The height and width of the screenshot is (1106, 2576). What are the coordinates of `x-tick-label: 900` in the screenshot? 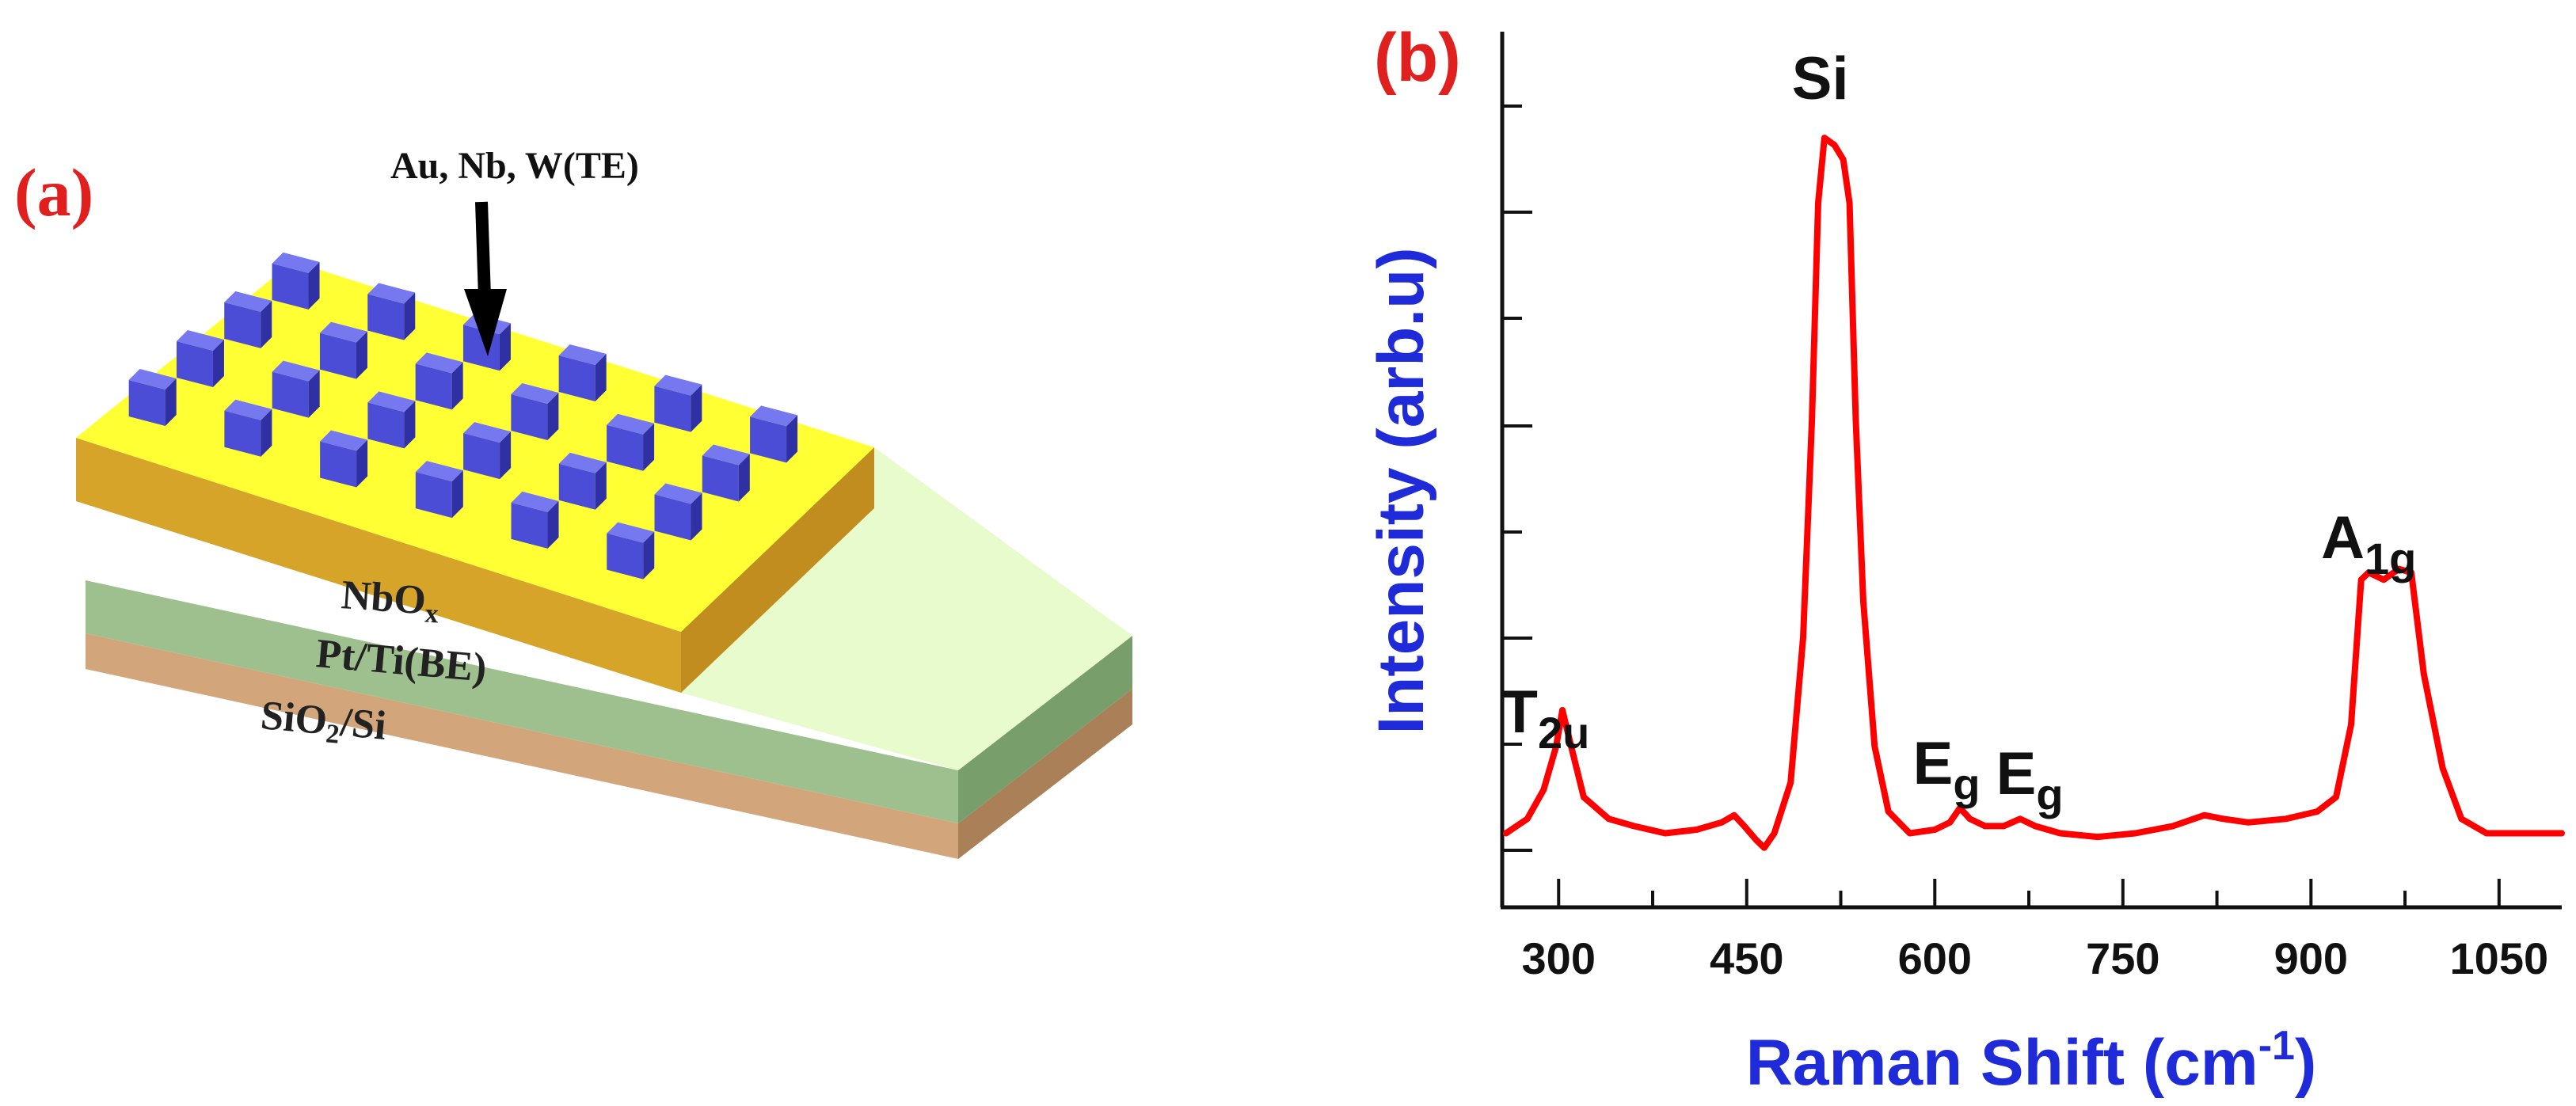 It's located at (2311, 958).